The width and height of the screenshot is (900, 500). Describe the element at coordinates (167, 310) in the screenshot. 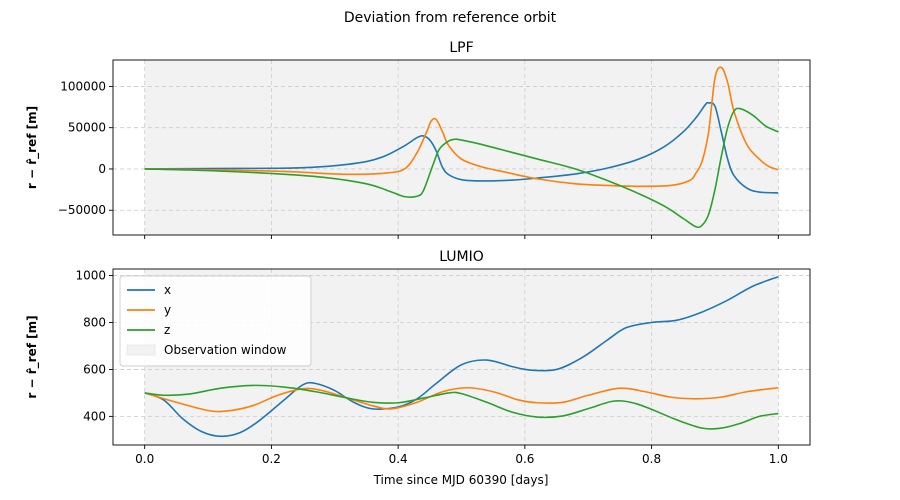

I see `legend-label: y` at that location.